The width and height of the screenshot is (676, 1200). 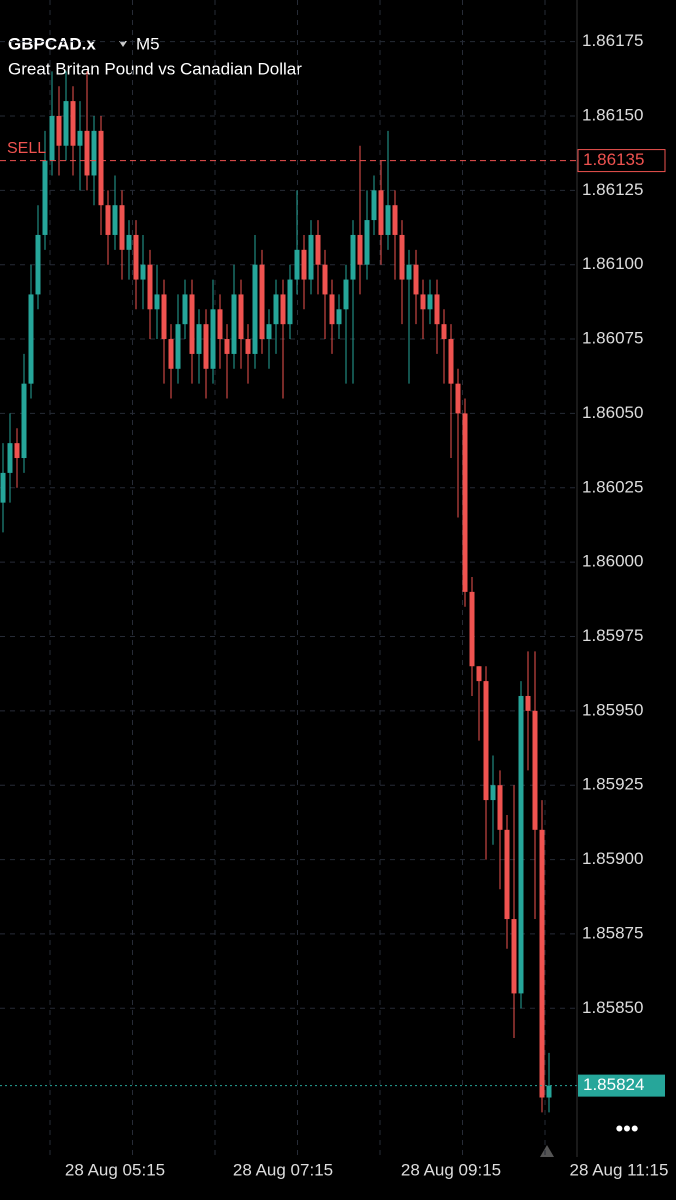 What do you see at coordinates (115, 1169) in the screenshot?
I see `x-tick-label: 28 Aug 05:15` at bounding box center [115, 1169].